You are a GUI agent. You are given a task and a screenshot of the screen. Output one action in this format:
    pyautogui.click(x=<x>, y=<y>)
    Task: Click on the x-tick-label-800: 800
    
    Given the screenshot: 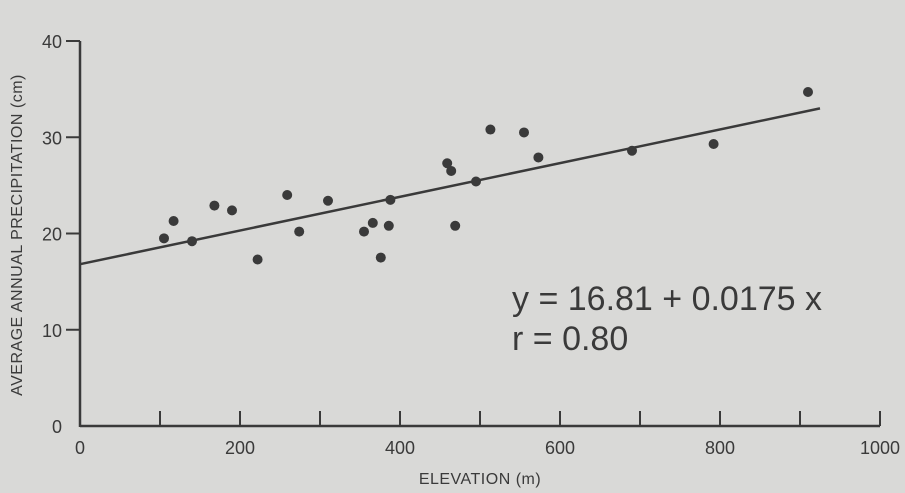 What is the action you would take?
    pyautogui.click(x=720, y=448)
    